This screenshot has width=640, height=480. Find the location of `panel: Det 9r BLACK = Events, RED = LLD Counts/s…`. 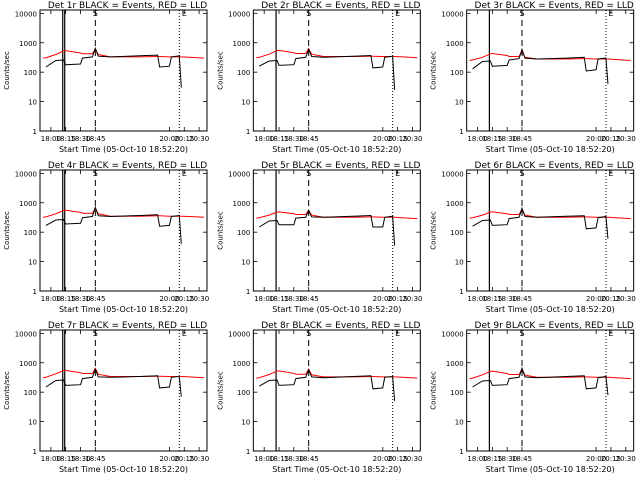

panel: Det 9r BLACK = Events, RED = LLD Counts/s… is located at coordinates (533, 397).